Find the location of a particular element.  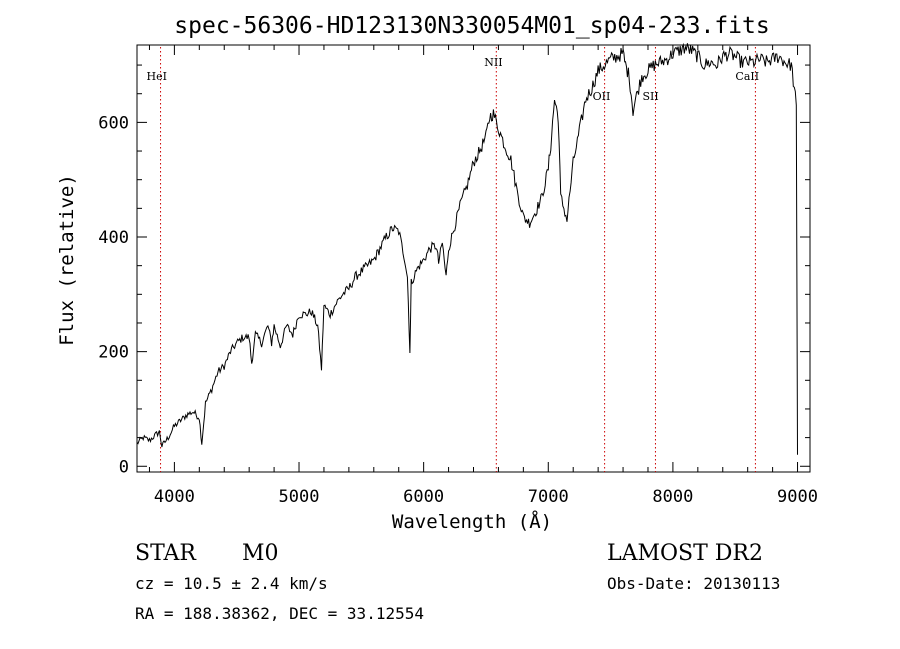

y-tick-label: 600 is located at coordinates (113, 123).